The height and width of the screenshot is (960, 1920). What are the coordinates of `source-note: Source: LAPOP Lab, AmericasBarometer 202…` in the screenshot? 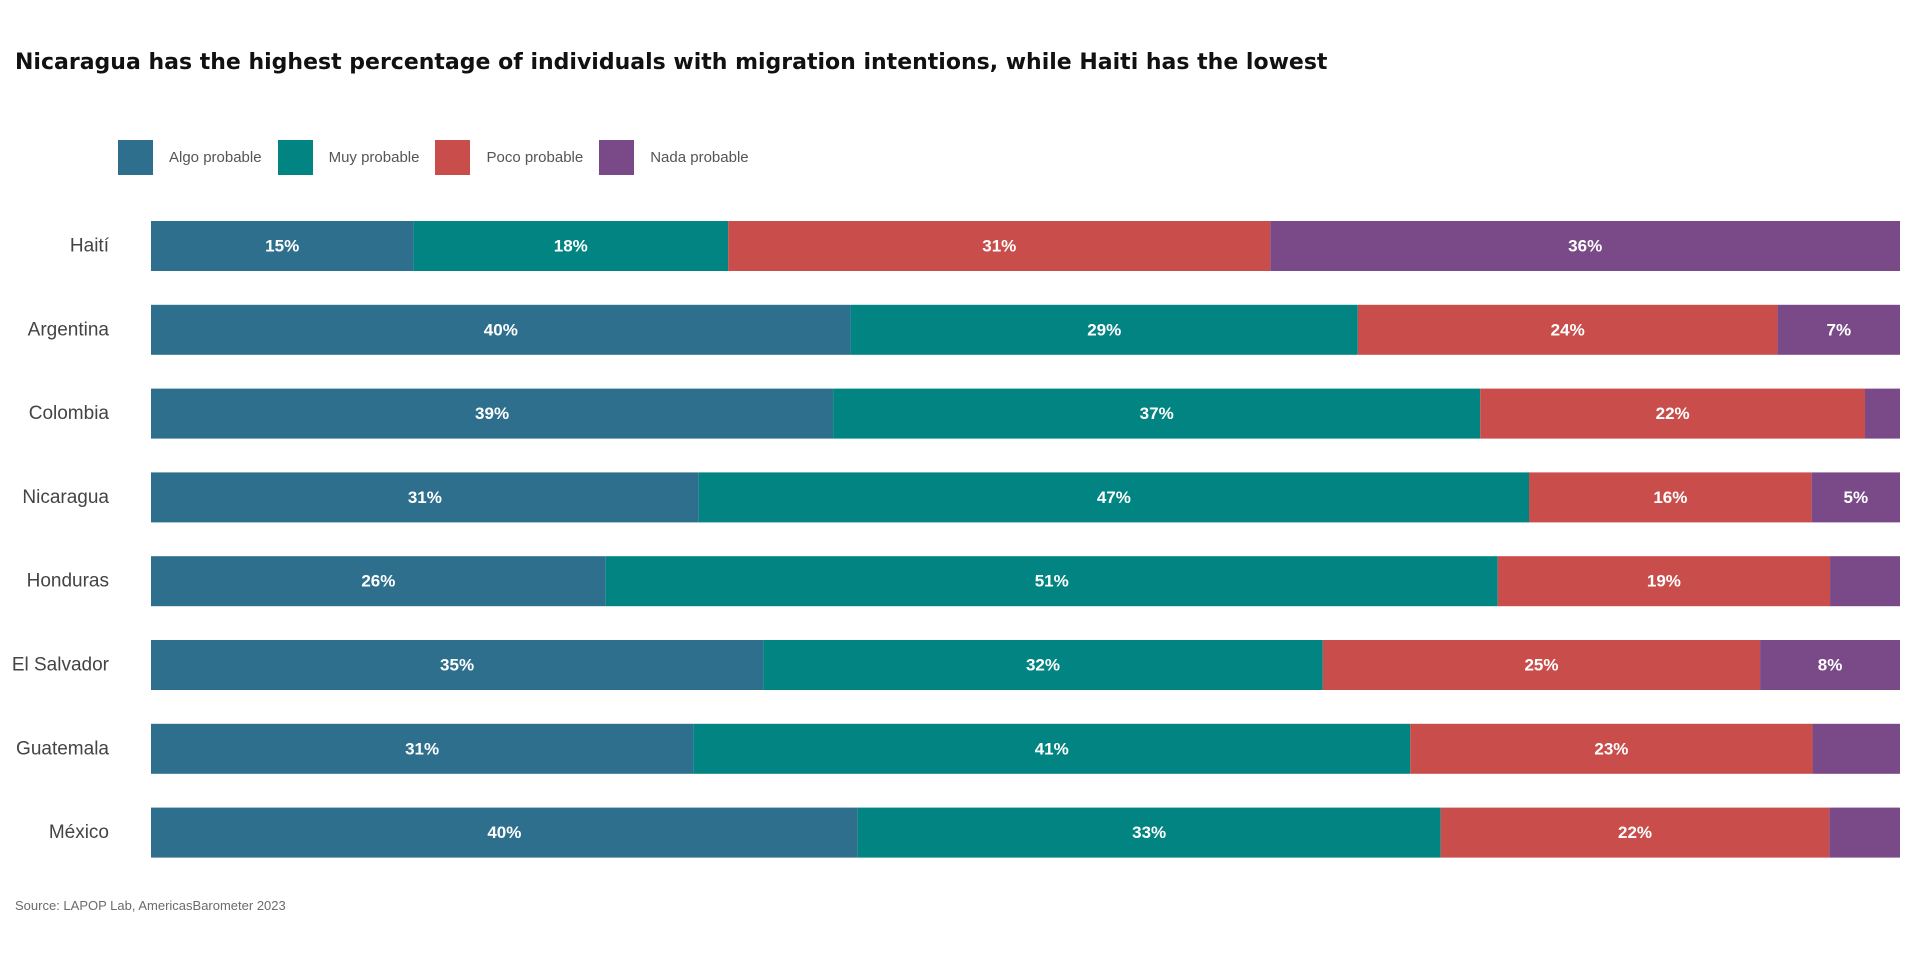 It's located at (150, 905).